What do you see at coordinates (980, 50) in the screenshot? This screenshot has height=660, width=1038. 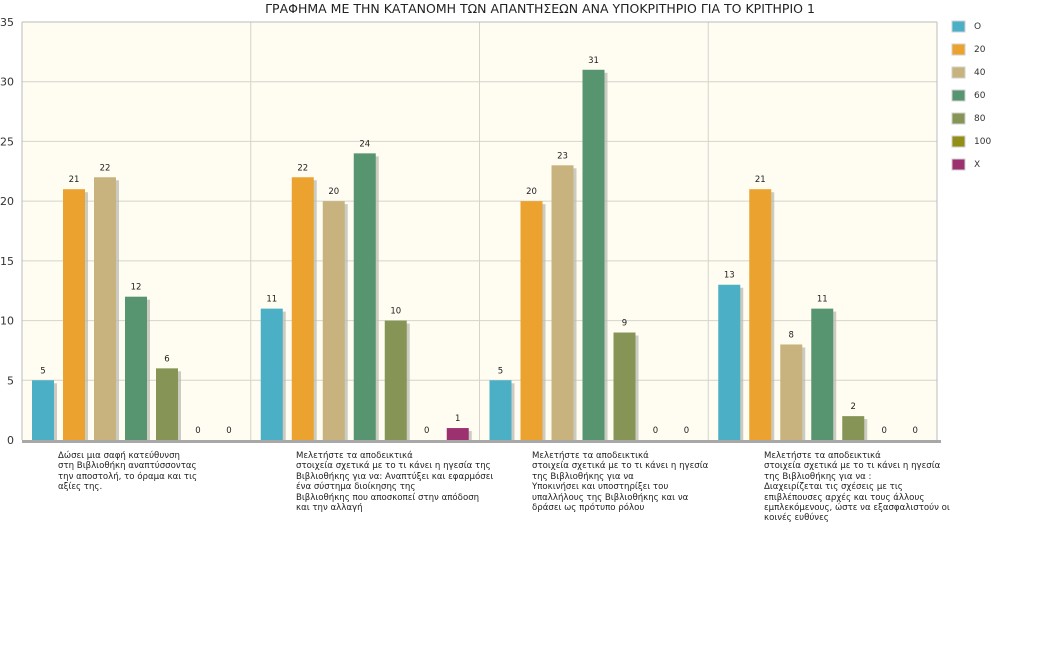 I see `legend-label: 20` at bounding box center [980, 50].